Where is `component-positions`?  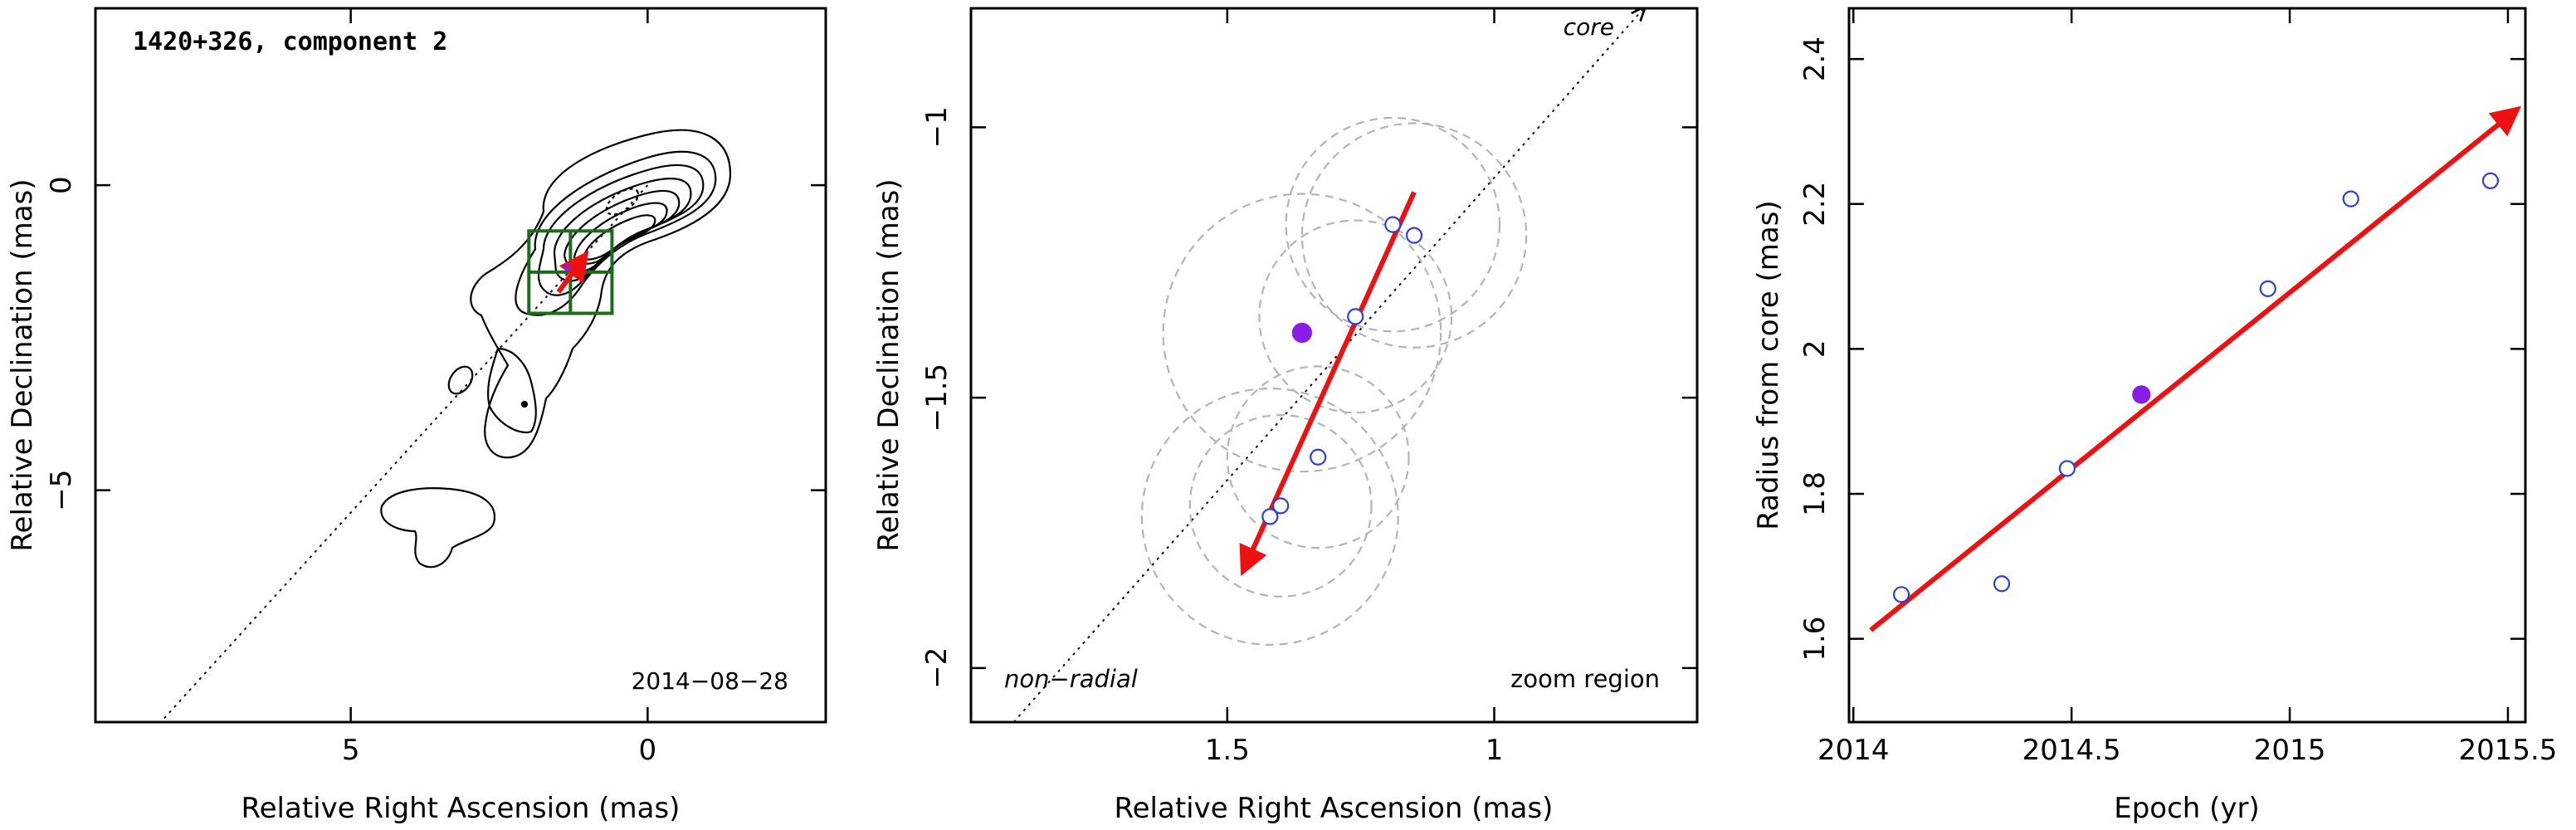
component-positions is located at coordinates (1342, 371).